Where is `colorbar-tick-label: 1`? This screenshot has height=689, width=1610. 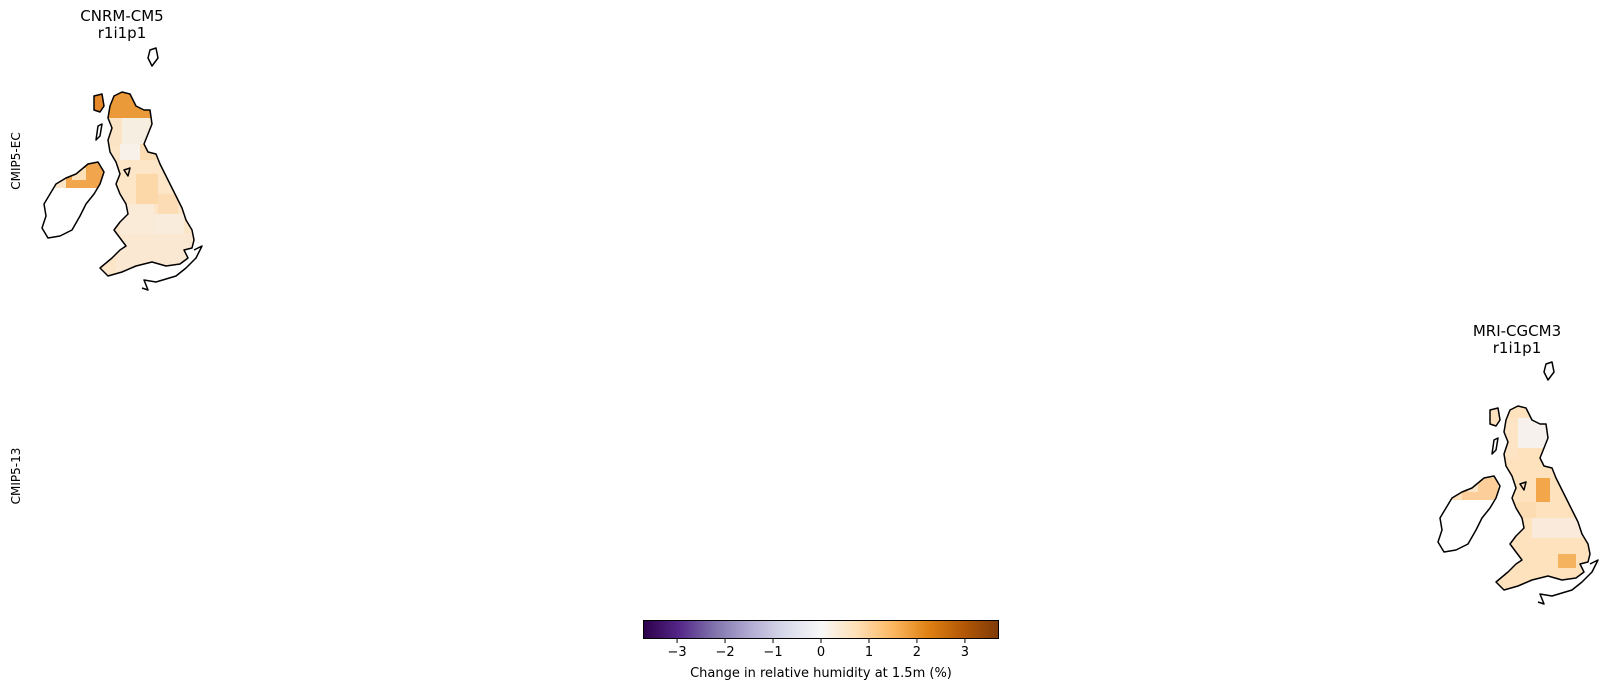 colorbar-tick-label: 1 is located at coordinates (869, 652).